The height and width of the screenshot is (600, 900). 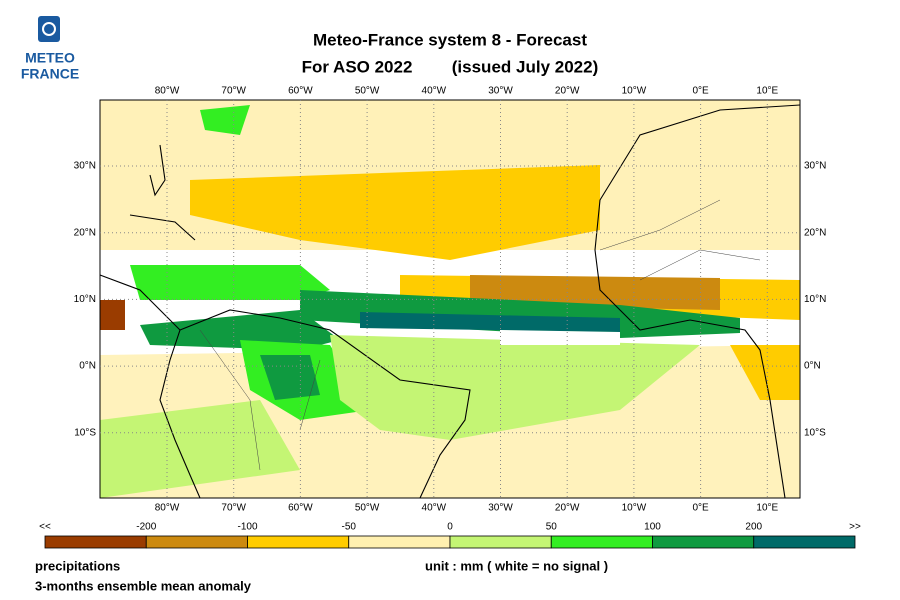 I want to click on colorbar-label: <<, so click(x=45, y=527).